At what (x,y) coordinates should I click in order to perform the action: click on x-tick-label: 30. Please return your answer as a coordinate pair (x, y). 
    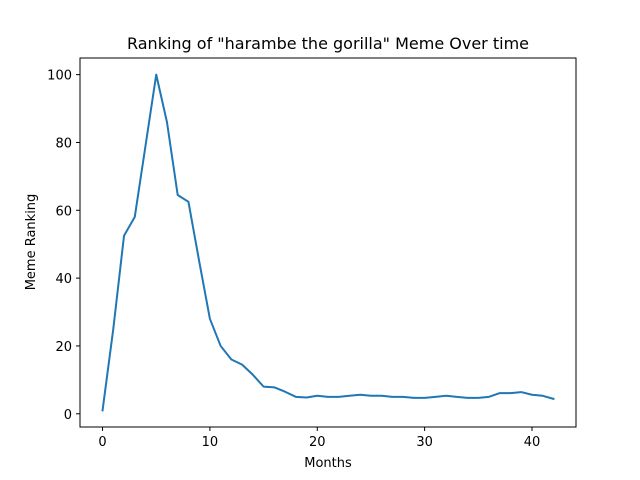
    Looking at the image, I should click on (424, 442).